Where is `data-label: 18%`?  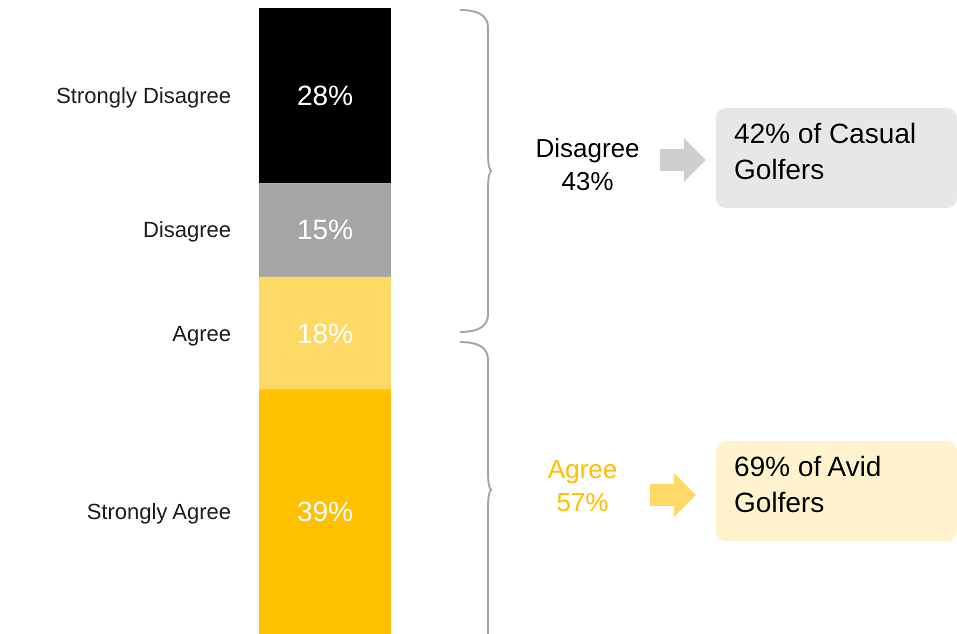
data-label: 18% is located at coordinates (325, 333).